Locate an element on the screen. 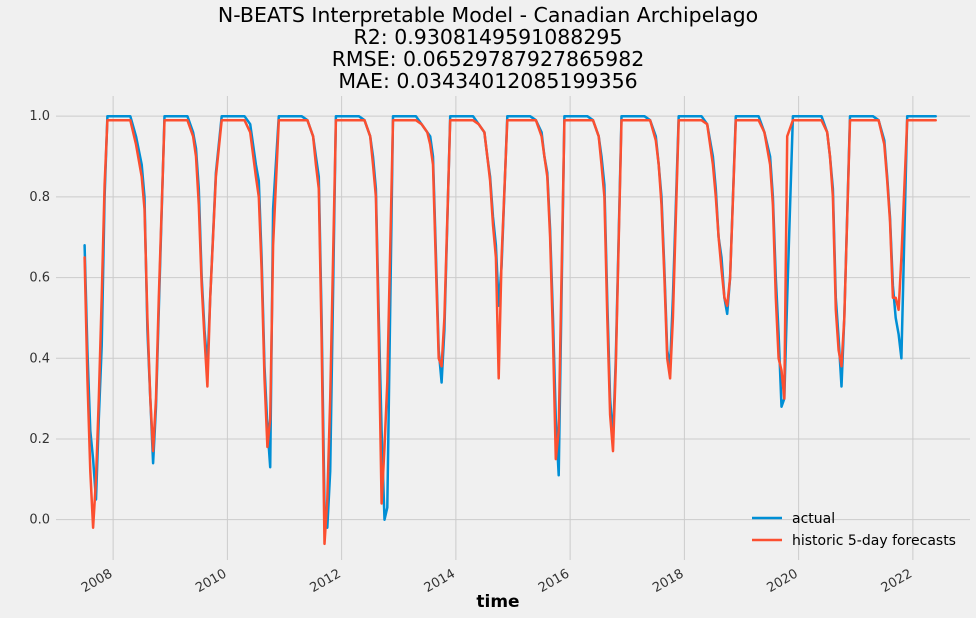 The height and width of the screenshot is (618, 976). y-tick-label: 0.0 is located at coordinates (39, 520).